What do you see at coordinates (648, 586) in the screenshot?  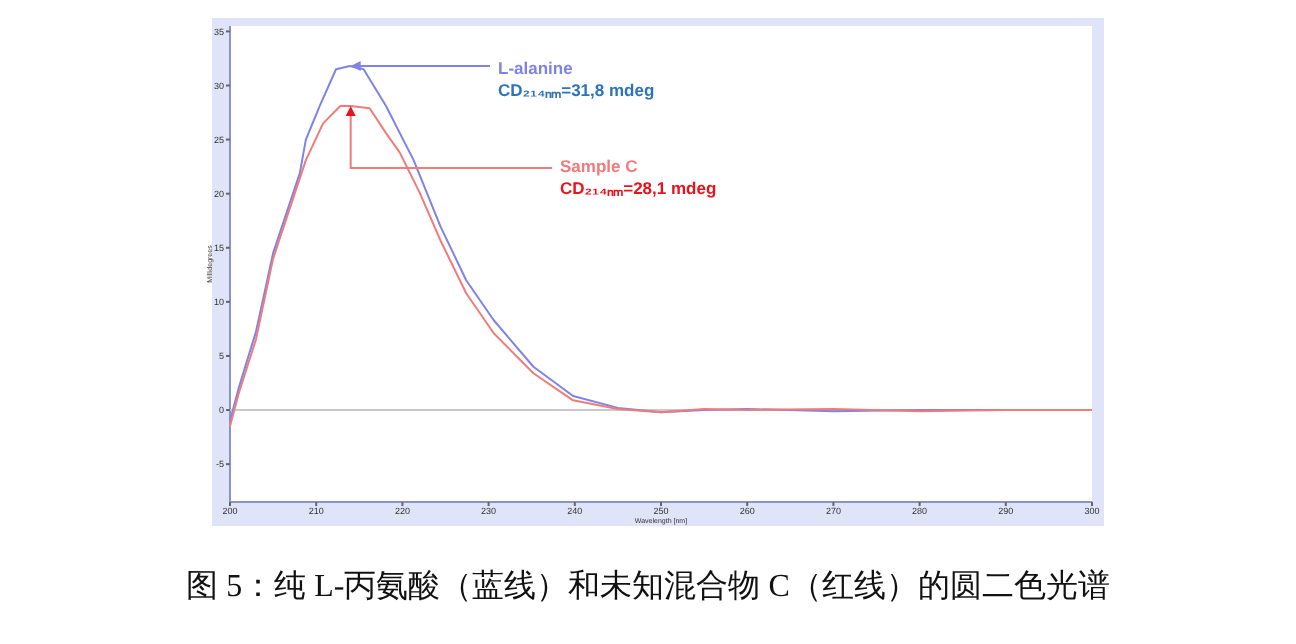 I see `caption: 图 5：纯 L-丙氨酸（蓝线）和未知混合物 C（红线）的圆二色光谱` at bounding box center [648, 586].